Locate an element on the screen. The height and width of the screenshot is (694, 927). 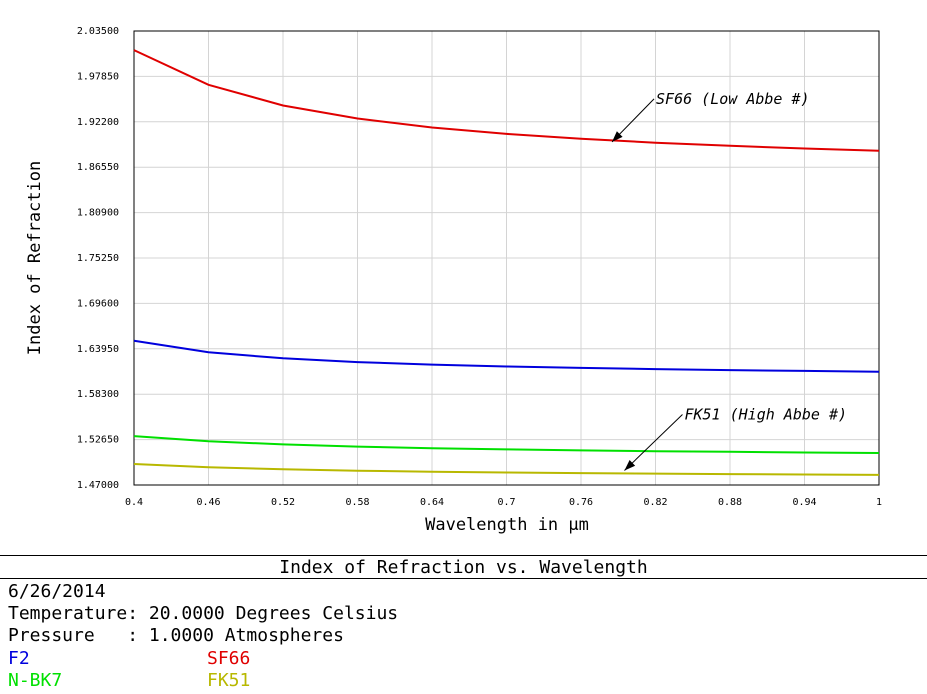
x-tick-label: 0.76 is located at coordinates (581, 502).